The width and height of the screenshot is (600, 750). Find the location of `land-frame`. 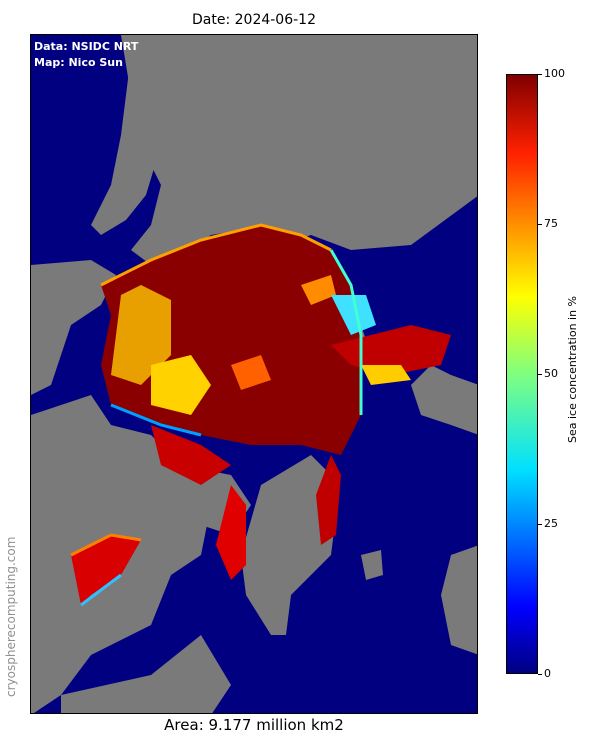

land-frame is located at coordinates (34, 374).